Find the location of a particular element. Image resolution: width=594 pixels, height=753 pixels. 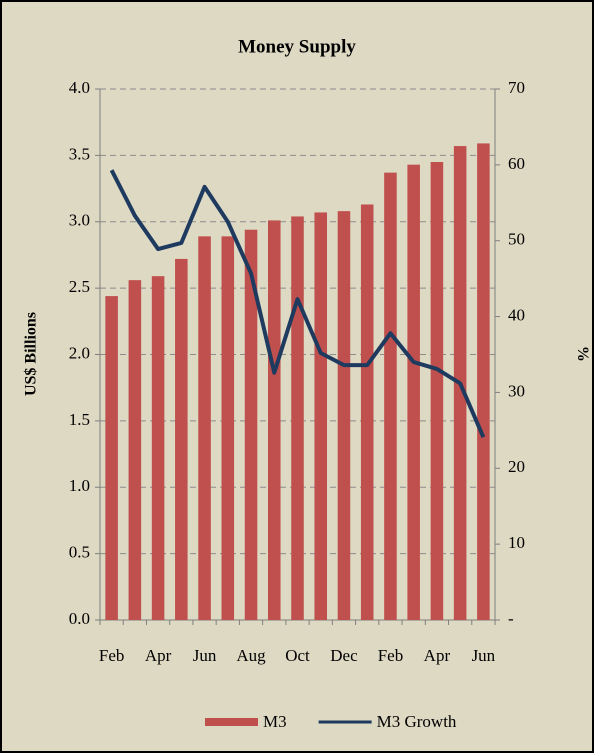

y2-tick-label: 60 is located at coordinates (516, 163).